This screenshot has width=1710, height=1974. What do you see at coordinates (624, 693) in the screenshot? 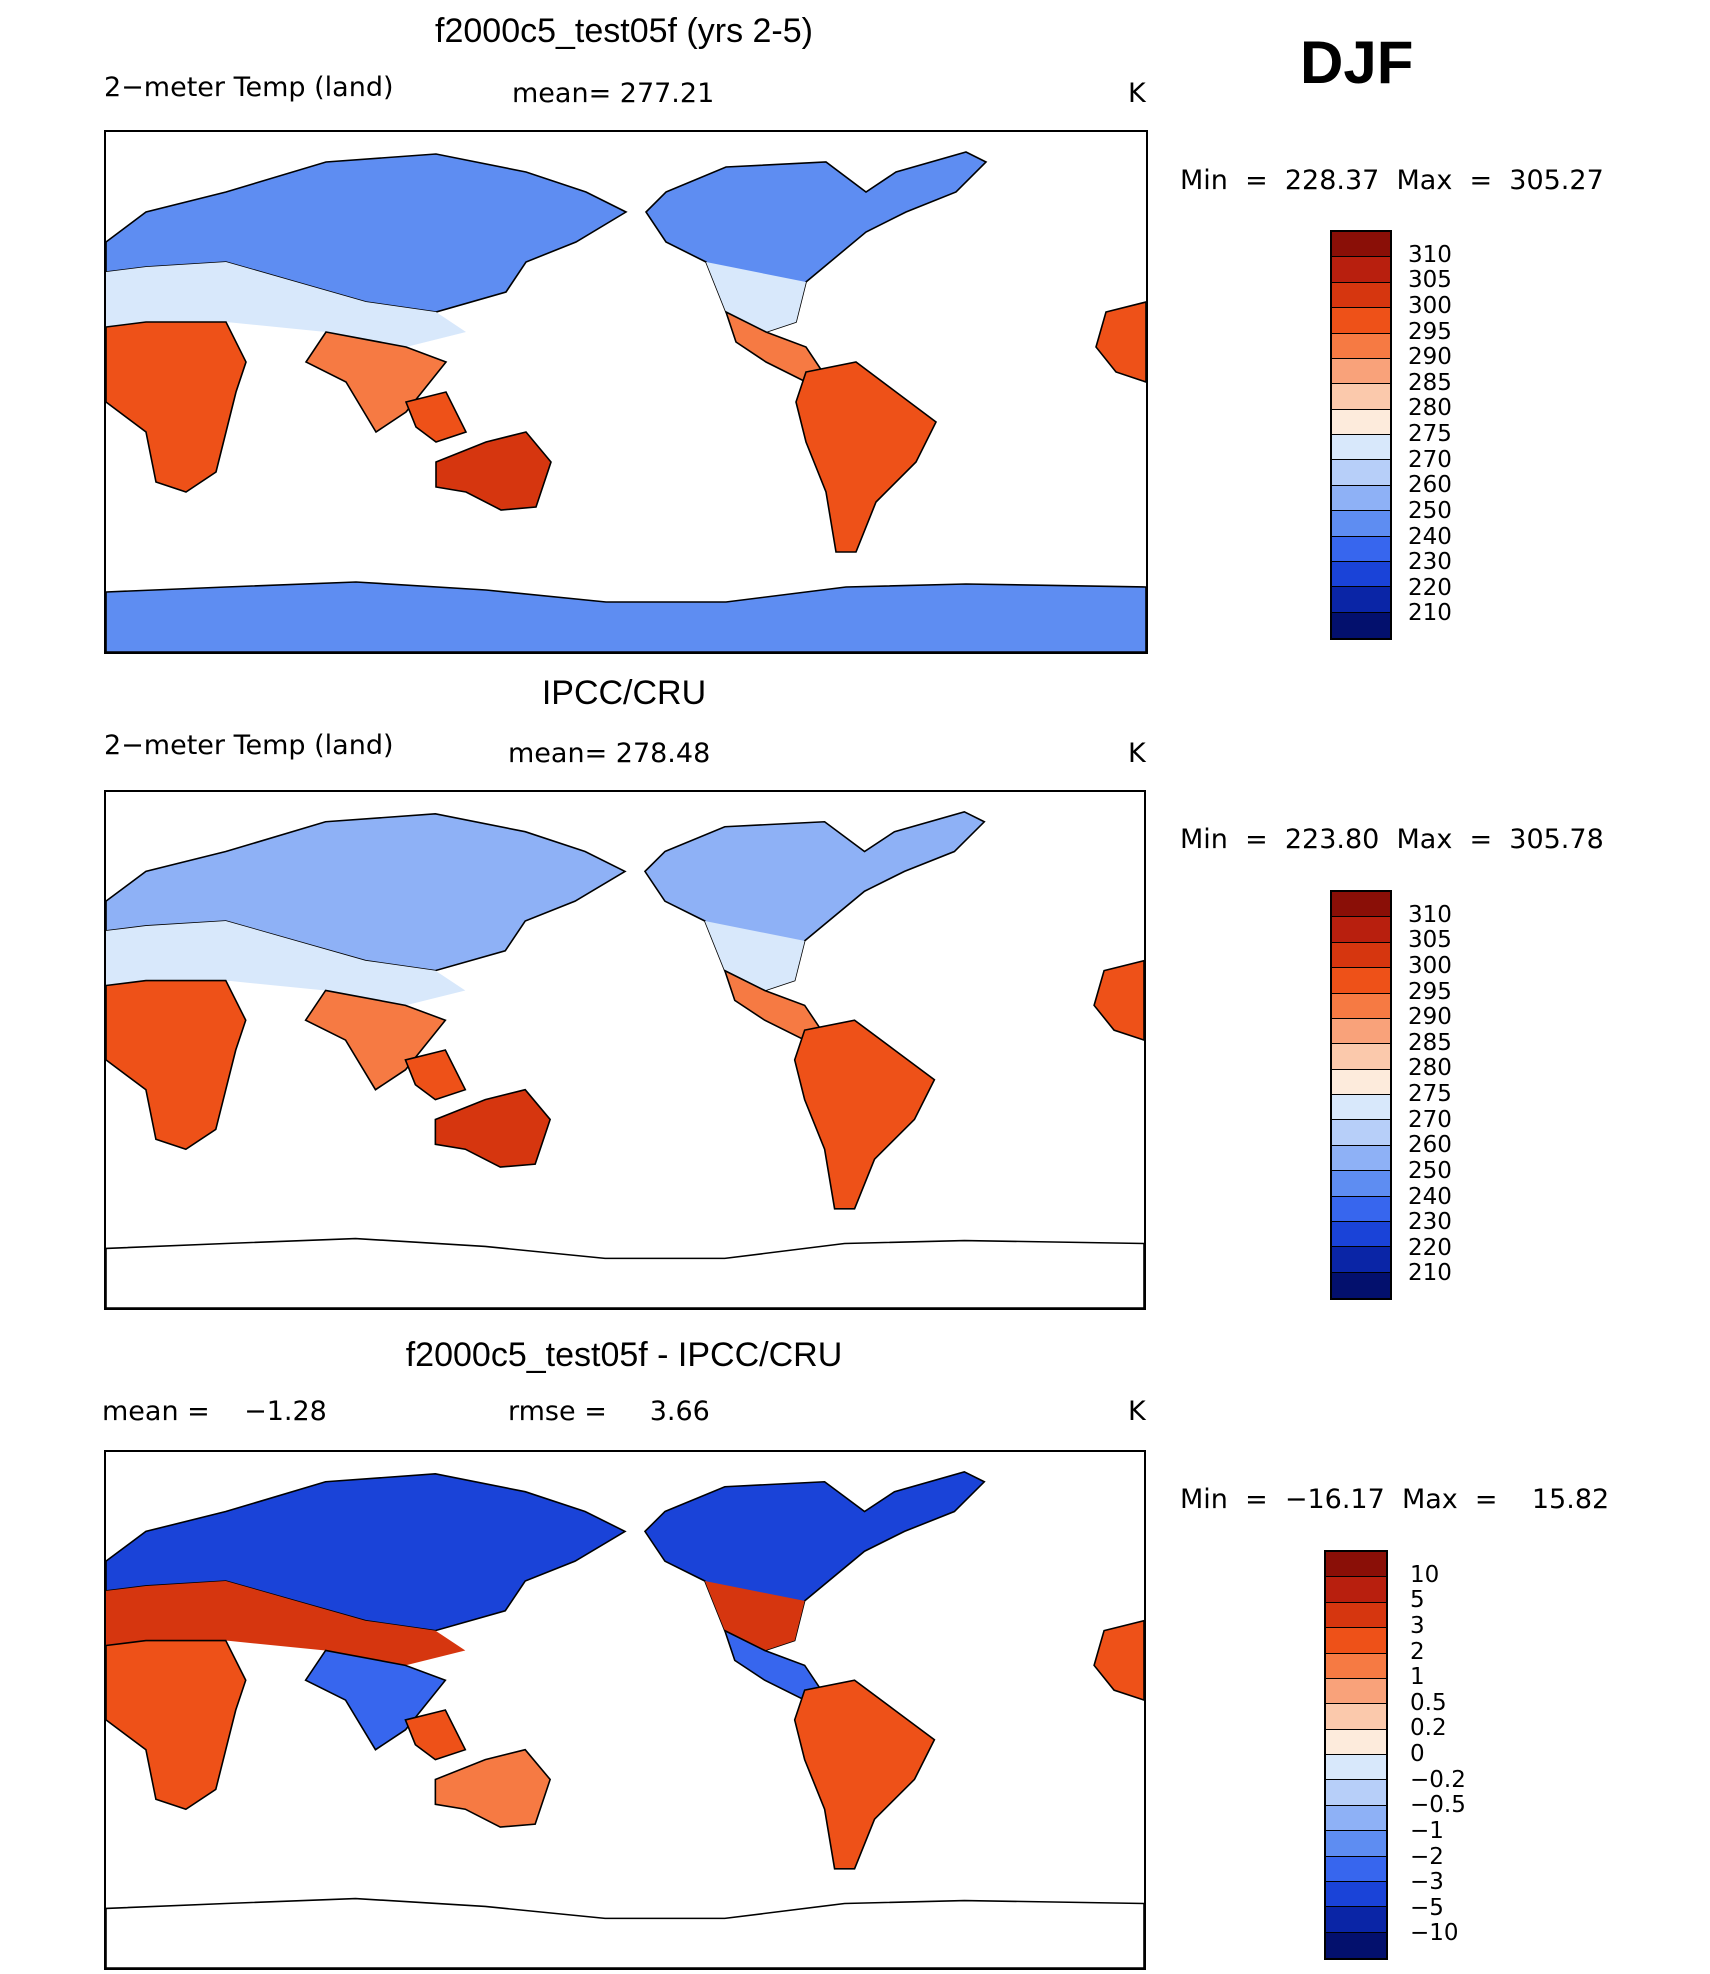
I see `panel2-title: IPCC/CRU` at bounding box center [624, 693].